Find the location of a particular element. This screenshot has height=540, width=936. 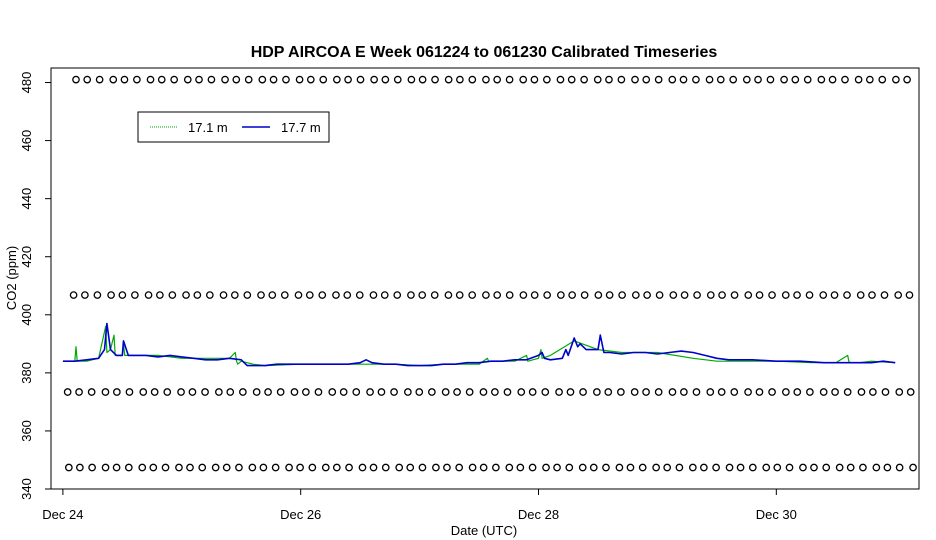

legend-label-17-7: 17.7 m is located at coordinates (301, 127).